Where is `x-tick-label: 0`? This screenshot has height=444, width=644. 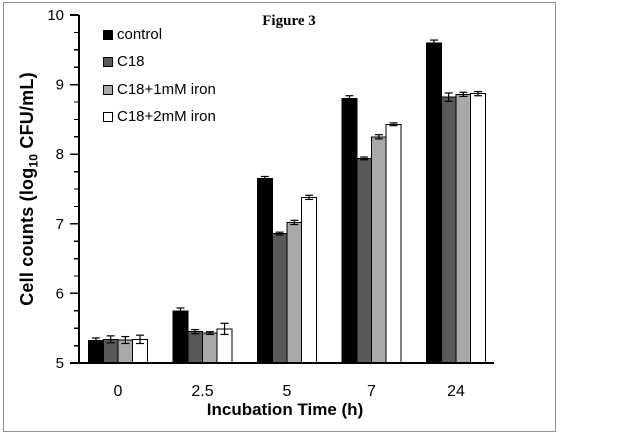 x-tick-label: 0 is located at coordinates (118, 391).